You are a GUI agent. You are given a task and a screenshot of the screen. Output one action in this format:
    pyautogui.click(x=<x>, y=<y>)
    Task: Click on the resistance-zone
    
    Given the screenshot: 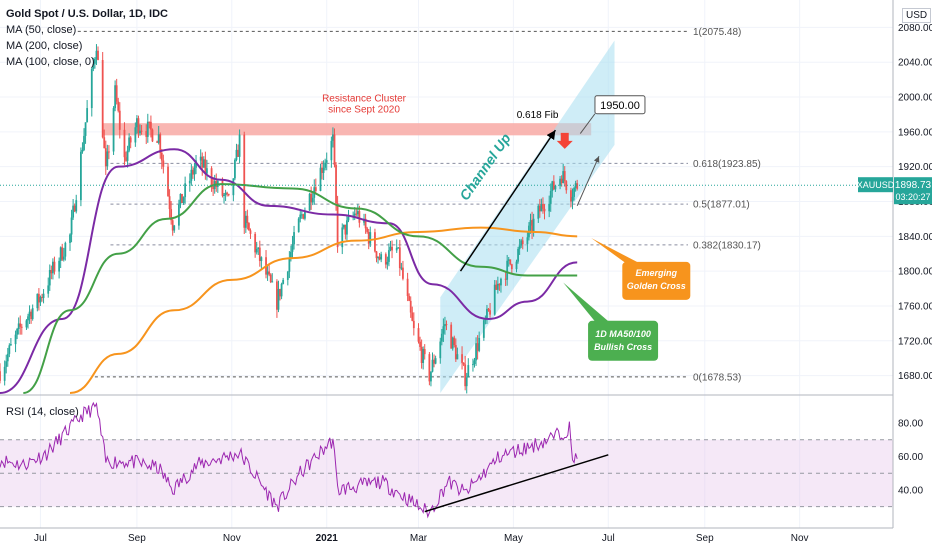 What is the action you would take?
    pyautogui.click(x=347, y=129)
    